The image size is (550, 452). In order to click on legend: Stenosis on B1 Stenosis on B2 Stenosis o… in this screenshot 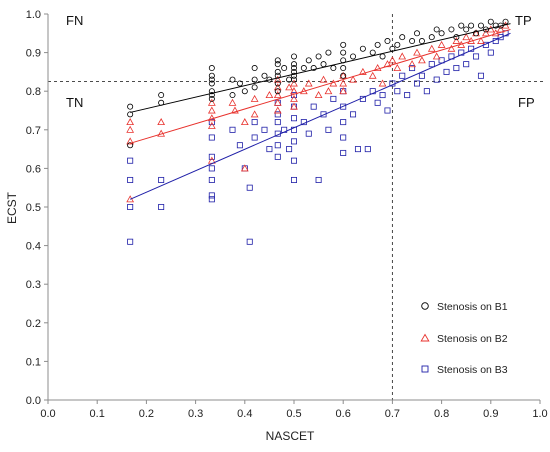, I will do `click(464, 338)`.